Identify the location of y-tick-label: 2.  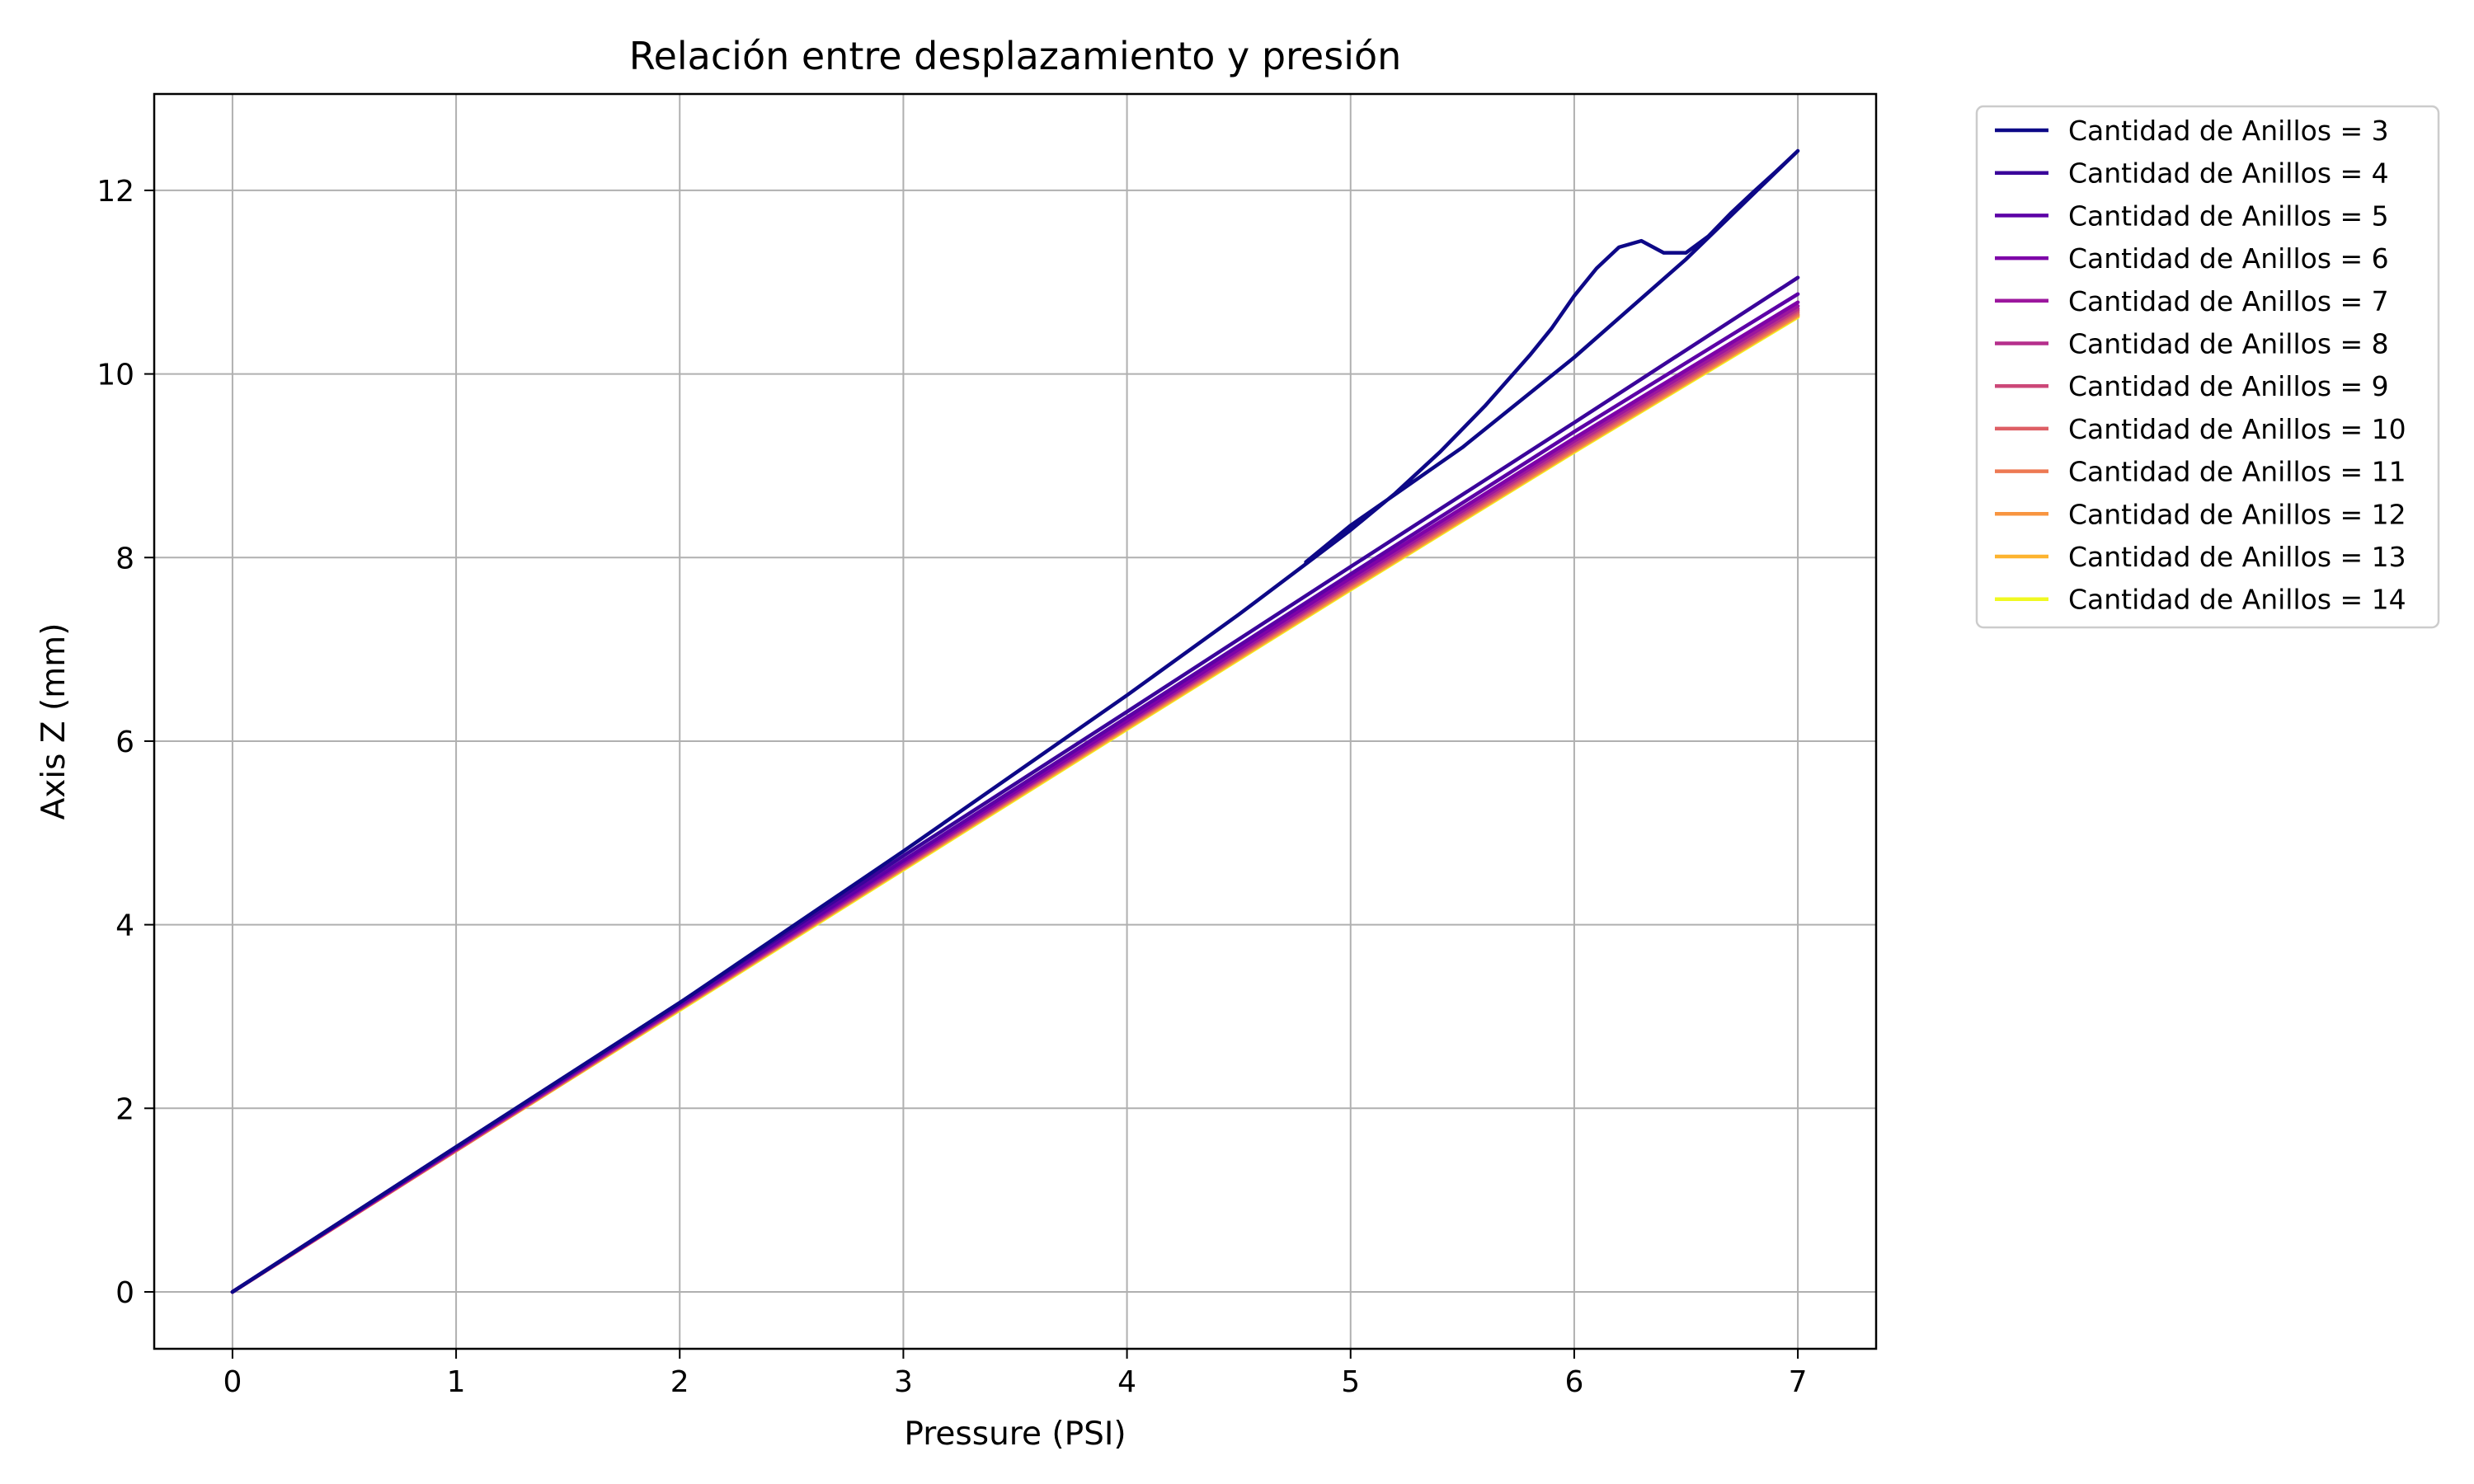
(124, 1109).